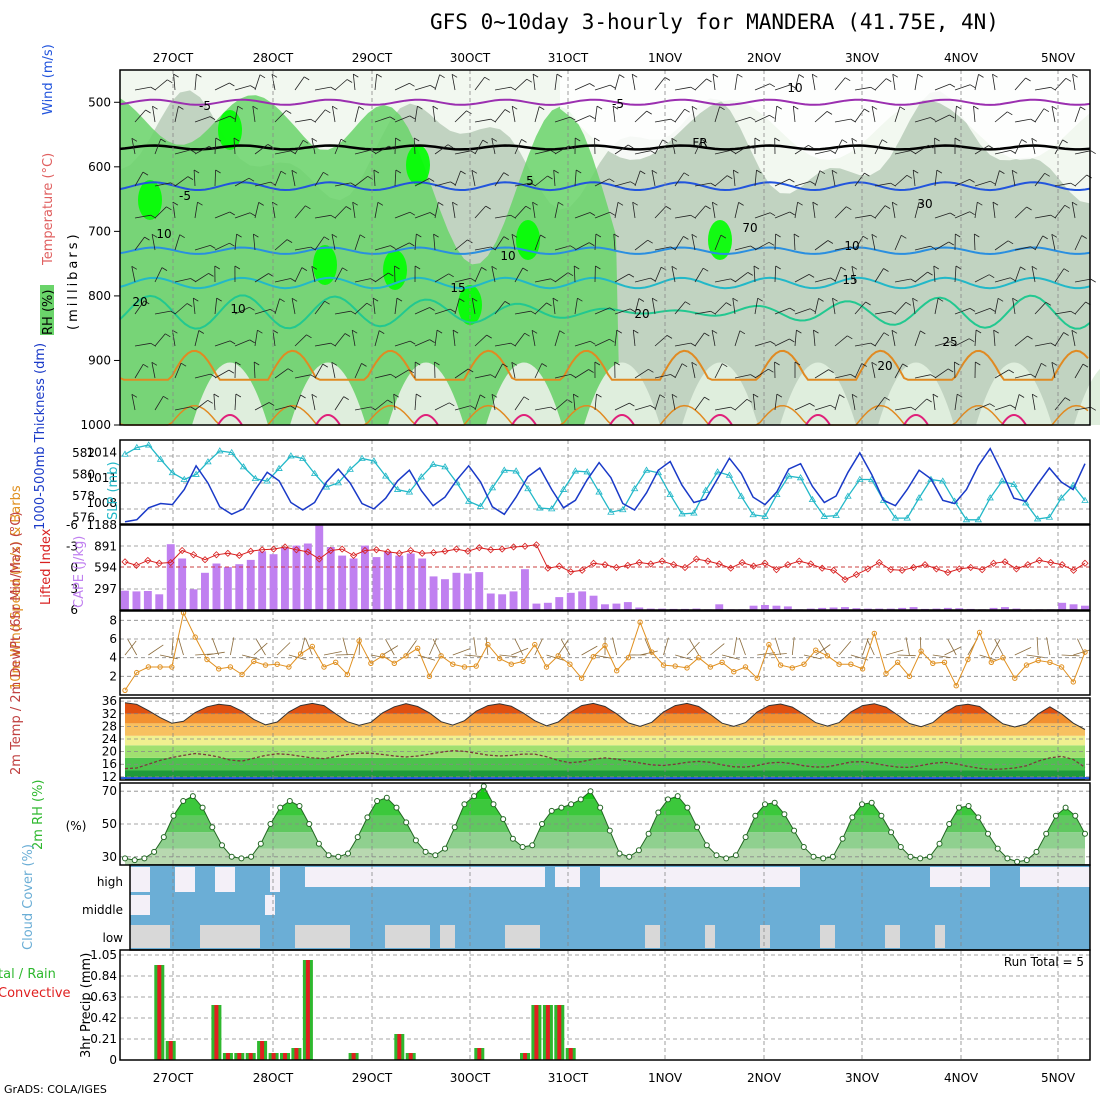 The image size is (1100, 1100). What do you see at coordinates (710, 936) in the screenshot?
I see `low-cloud` at bounding box center [710, 936].